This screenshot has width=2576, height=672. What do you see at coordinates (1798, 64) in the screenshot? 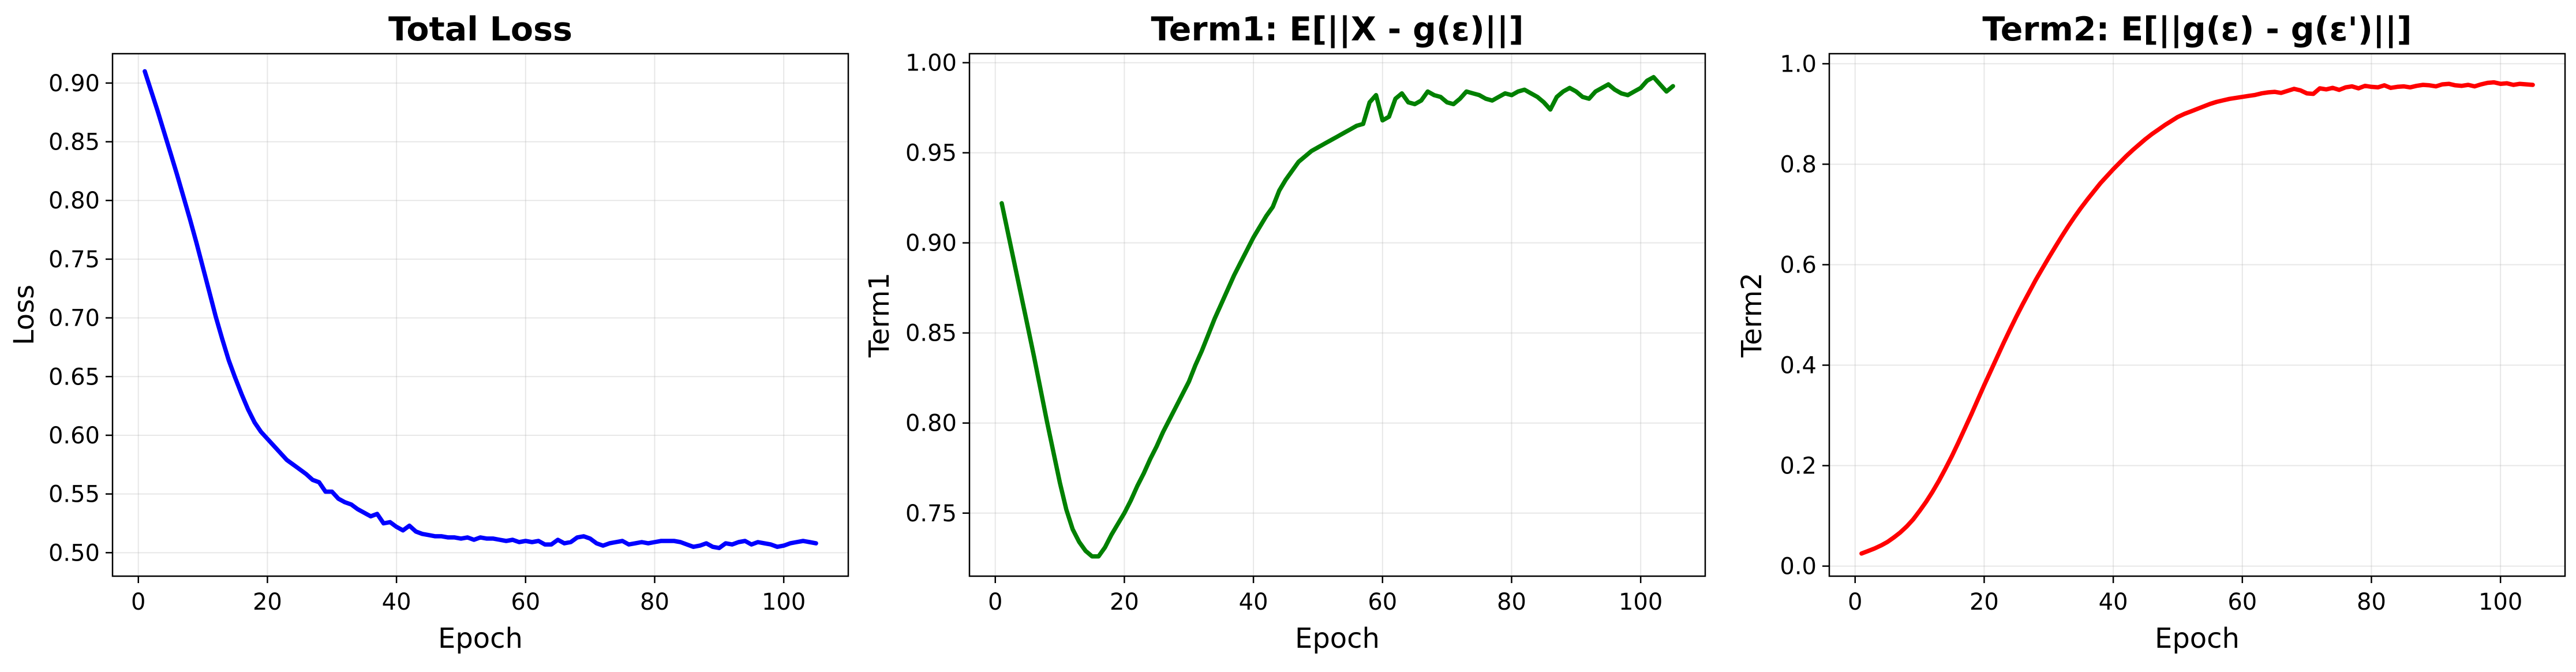
I see `y-tick-label: 1.0` at bounding box center [1798, 64].